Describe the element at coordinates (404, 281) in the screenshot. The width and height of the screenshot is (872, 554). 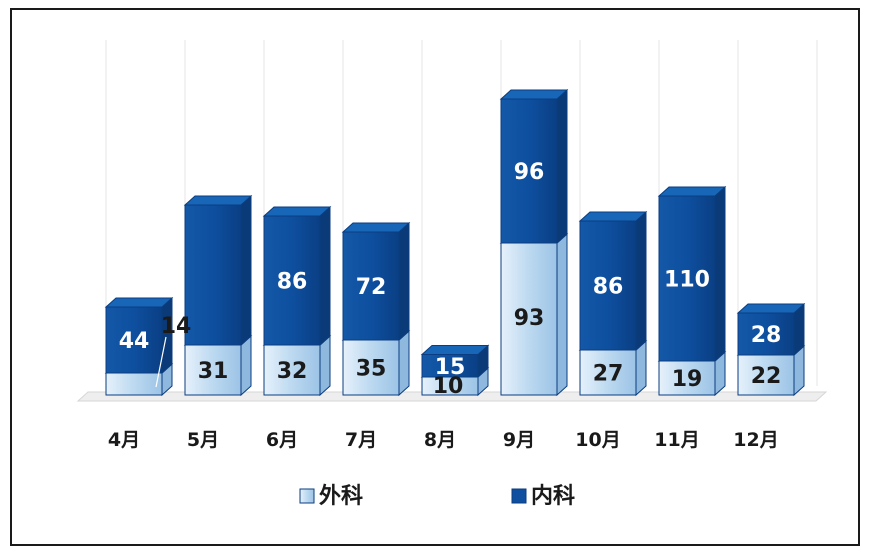
I see `bar-内科-7月-side` at that location.